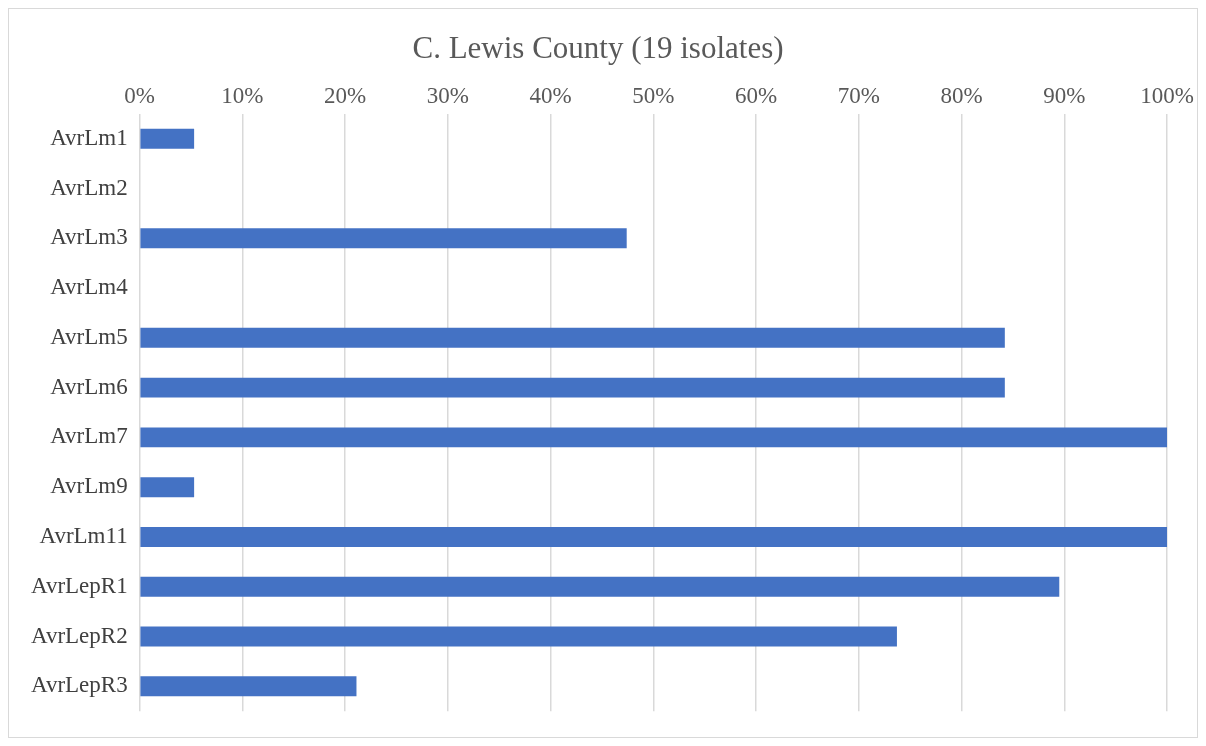  What do you see at coordinates (89, 336) in the screenshot?
I see `y-tick-label: AvrLm5` at bounding box center [89, 336].